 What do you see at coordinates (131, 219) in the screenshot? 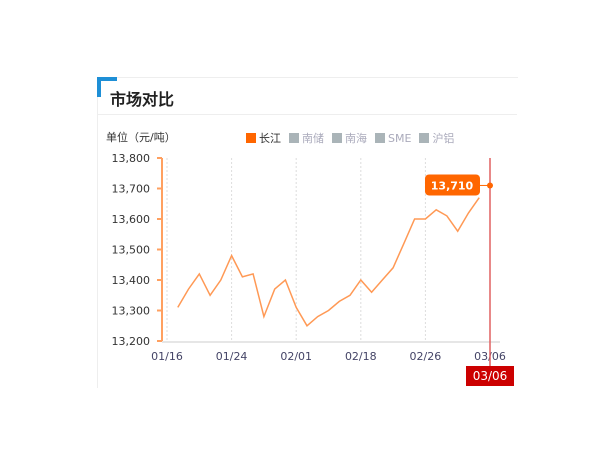
I see `y-tick-label: 13,600` at bounding box center [131, 219].